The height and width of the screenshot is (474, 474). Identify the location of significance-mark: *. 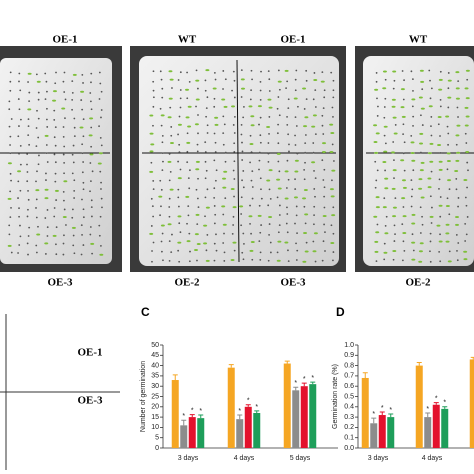
(200, 411).